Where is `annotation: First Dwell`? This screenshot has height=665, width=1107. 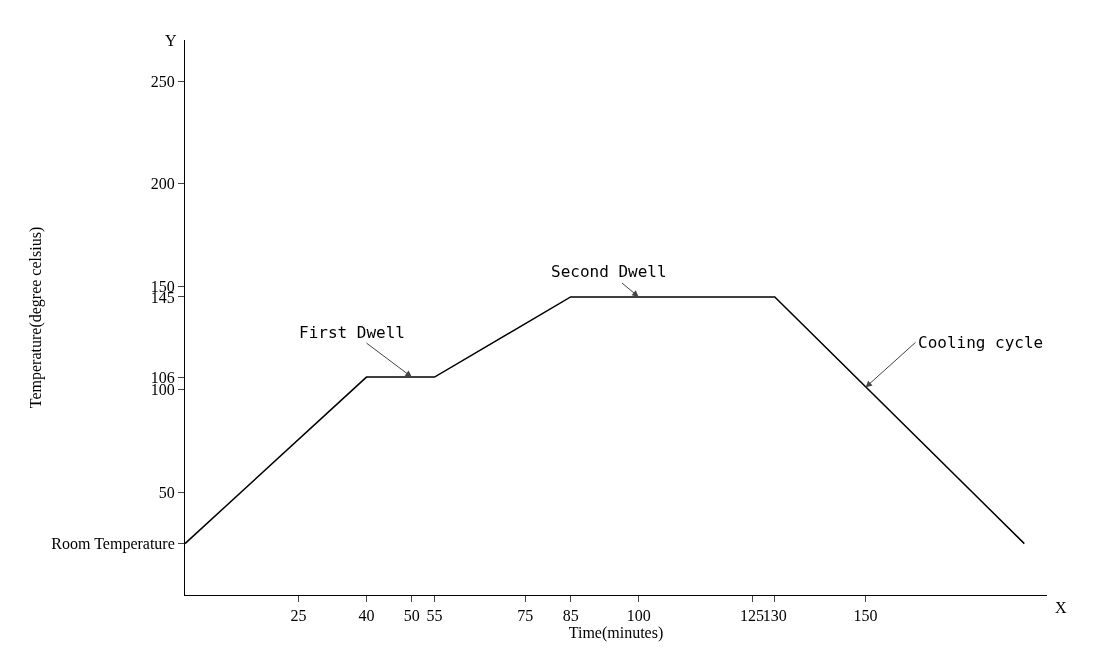
annotation: First Dwell is located at coordinates (352, 332).